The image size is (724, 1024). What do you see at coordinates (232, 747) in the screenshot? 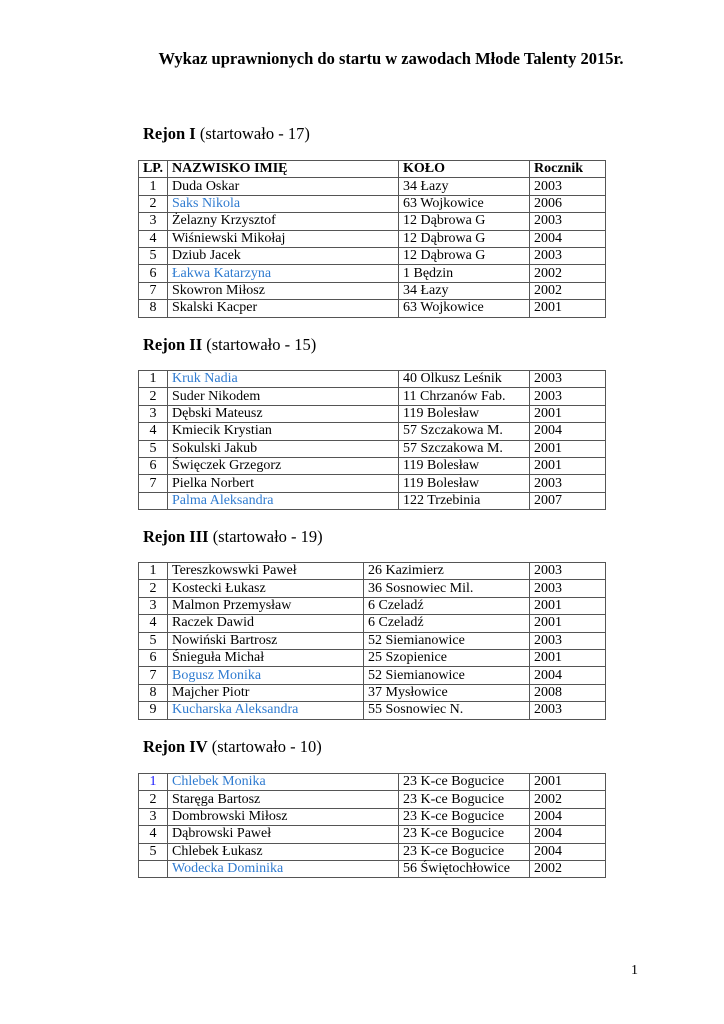
I see `section-heading-rejon-4: Rejon IV (startowało - 10)` at bounding box center [232, 747].